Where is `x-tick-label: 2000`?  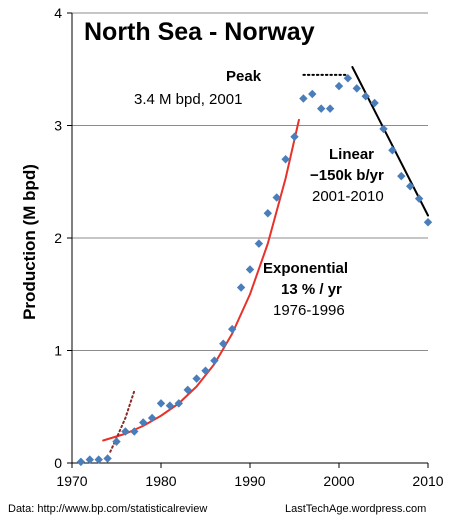
x-tick-label: 2000 is located at coordinates (338, 481).